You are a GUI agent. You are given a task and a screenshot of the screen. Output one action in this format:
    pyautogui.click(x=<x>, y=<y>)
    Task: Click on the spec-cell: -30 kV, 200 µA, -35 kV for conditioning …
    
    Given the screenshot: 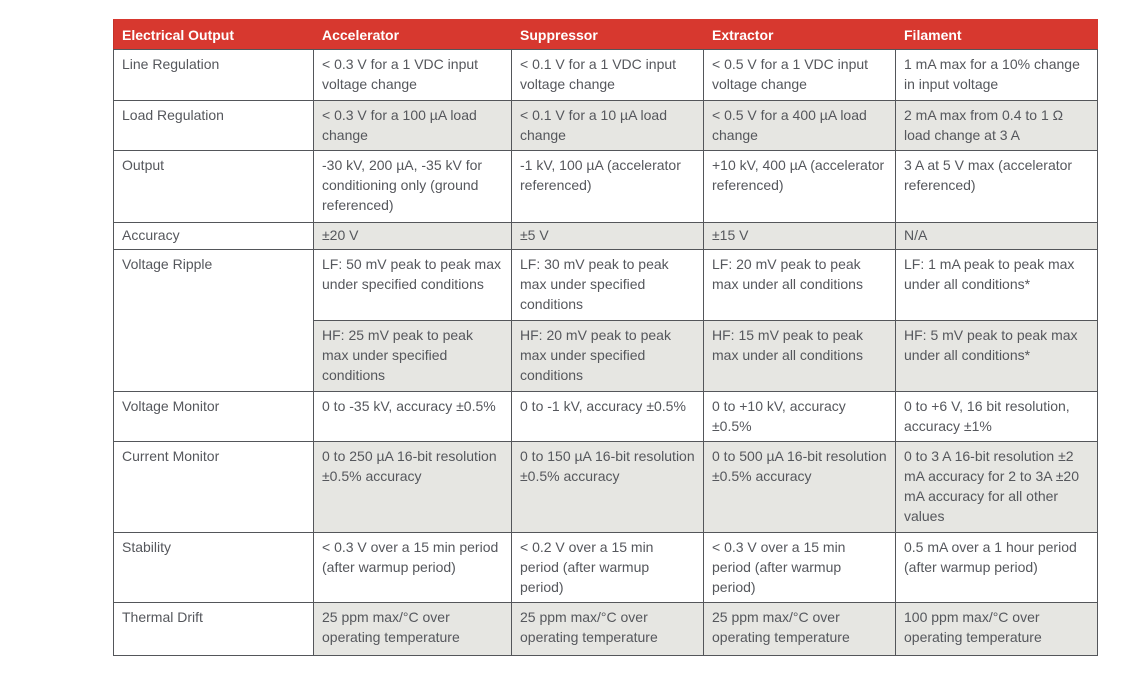 What is the action you would take?
    pyautogui.click(x=412, y=186)
    